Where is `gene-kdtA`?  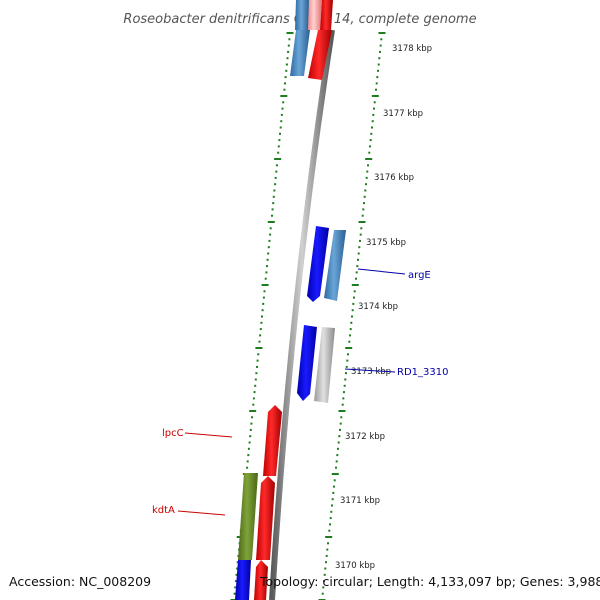 gene-kdtA is located at coordinates (248, 516).